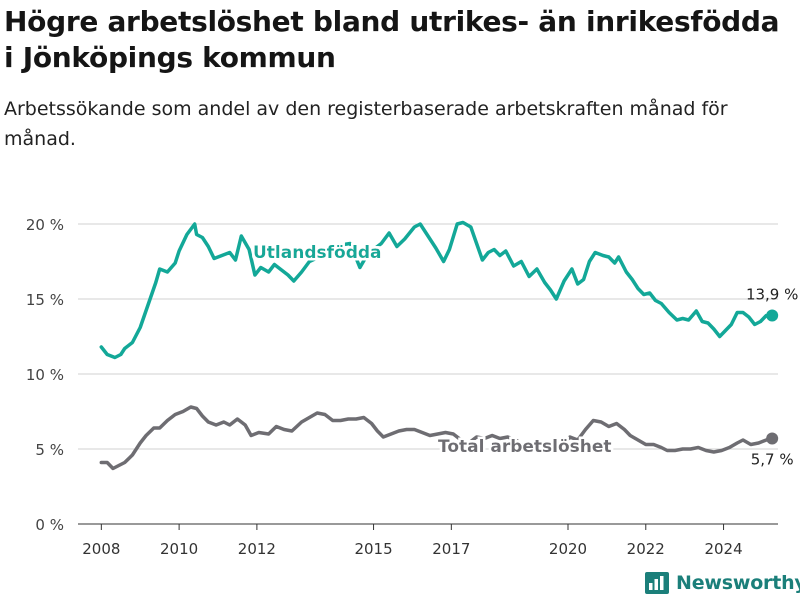 The image size is (800, 600). Describe the element at coordinates (373, 549) in the screenshot. I see `x-tick-label: 2015` at that location.